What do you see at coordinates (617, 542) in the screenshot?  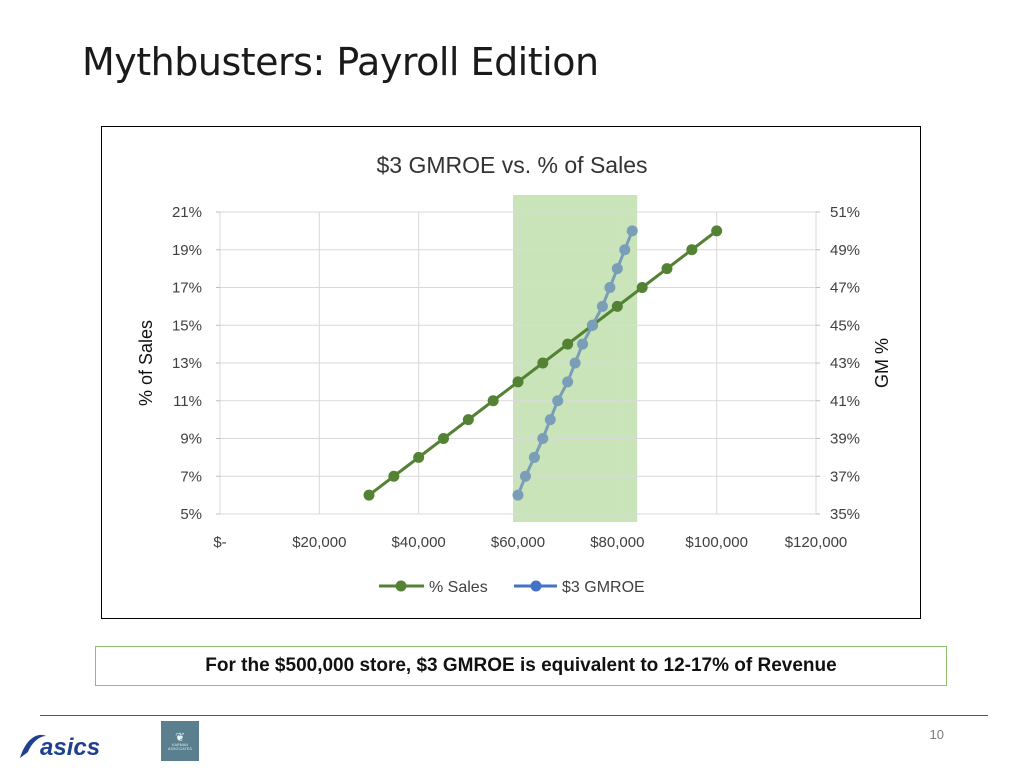 I see `x-tick-label: $80,000` at bounding box center [617, 542].